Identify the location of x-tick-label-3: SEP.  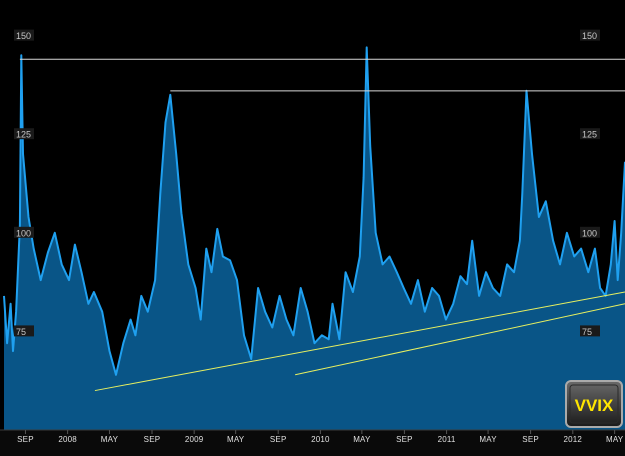
(152, 439).